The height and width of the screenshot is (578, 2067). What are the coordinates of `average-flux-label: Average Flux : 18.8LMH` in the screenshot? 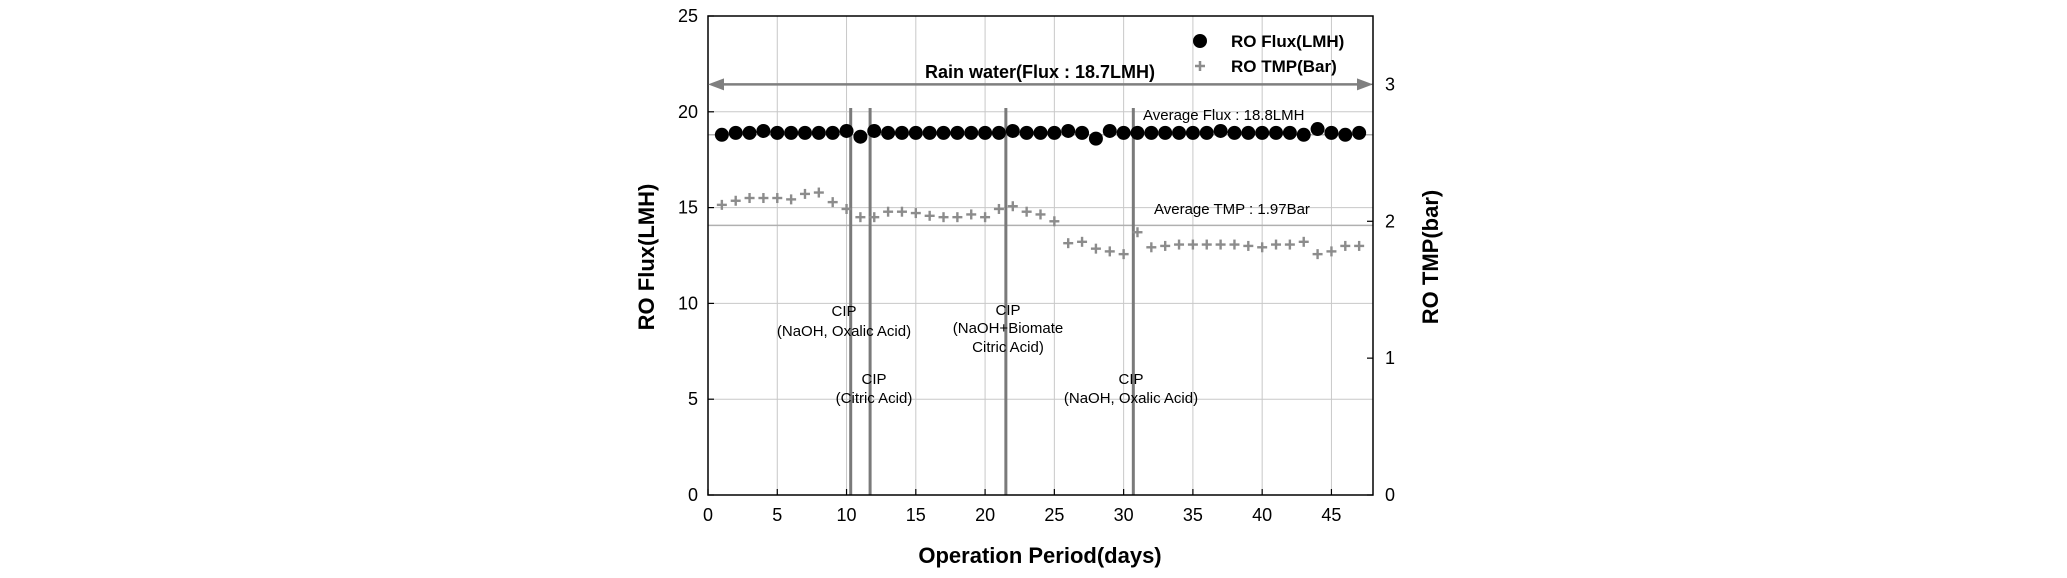 It's located at (1223, 115).